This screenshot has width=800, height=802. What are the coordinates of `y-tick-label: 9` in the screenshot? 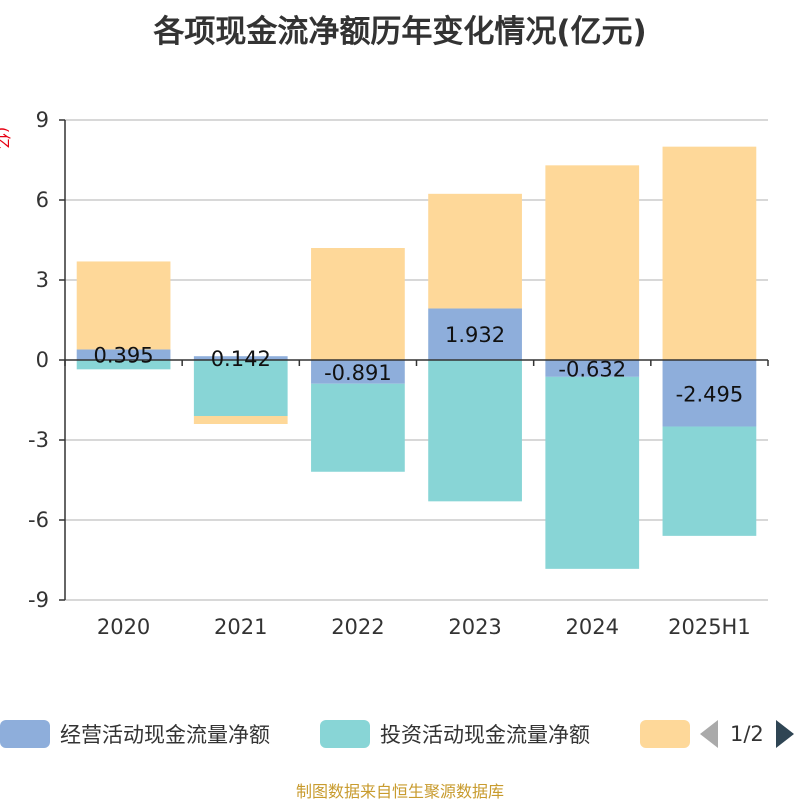 It's located at (42, 120).